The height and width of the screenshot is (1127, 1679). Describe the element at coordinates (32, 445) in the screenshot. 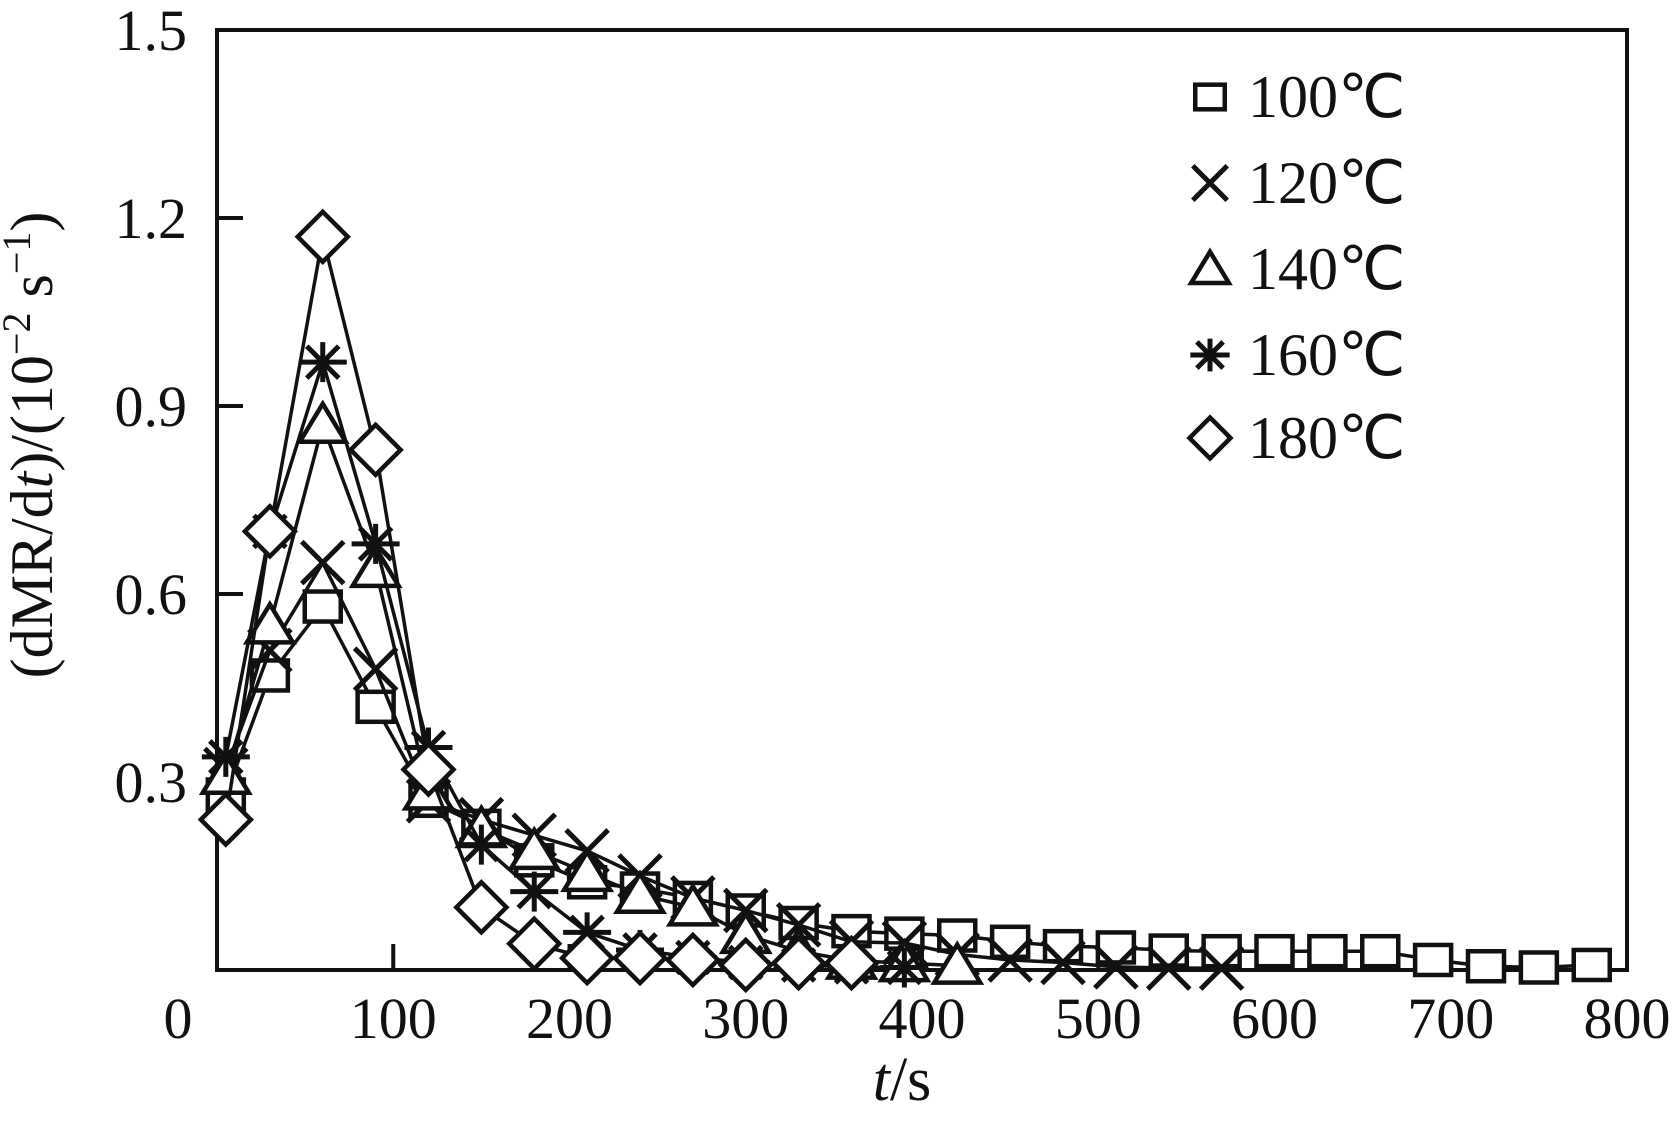

I see `y-axis-label: (dMR/dt)/(10−2 s−1)` at that location.